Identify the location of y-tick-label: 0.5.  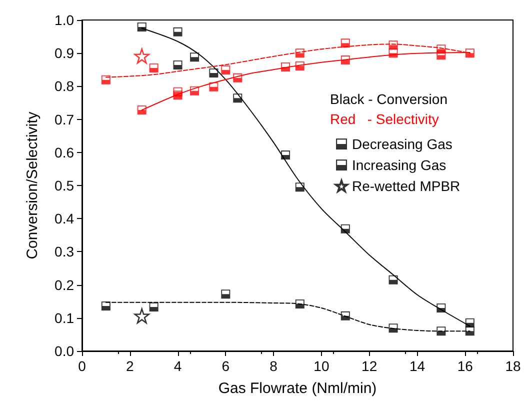
(64, 186).